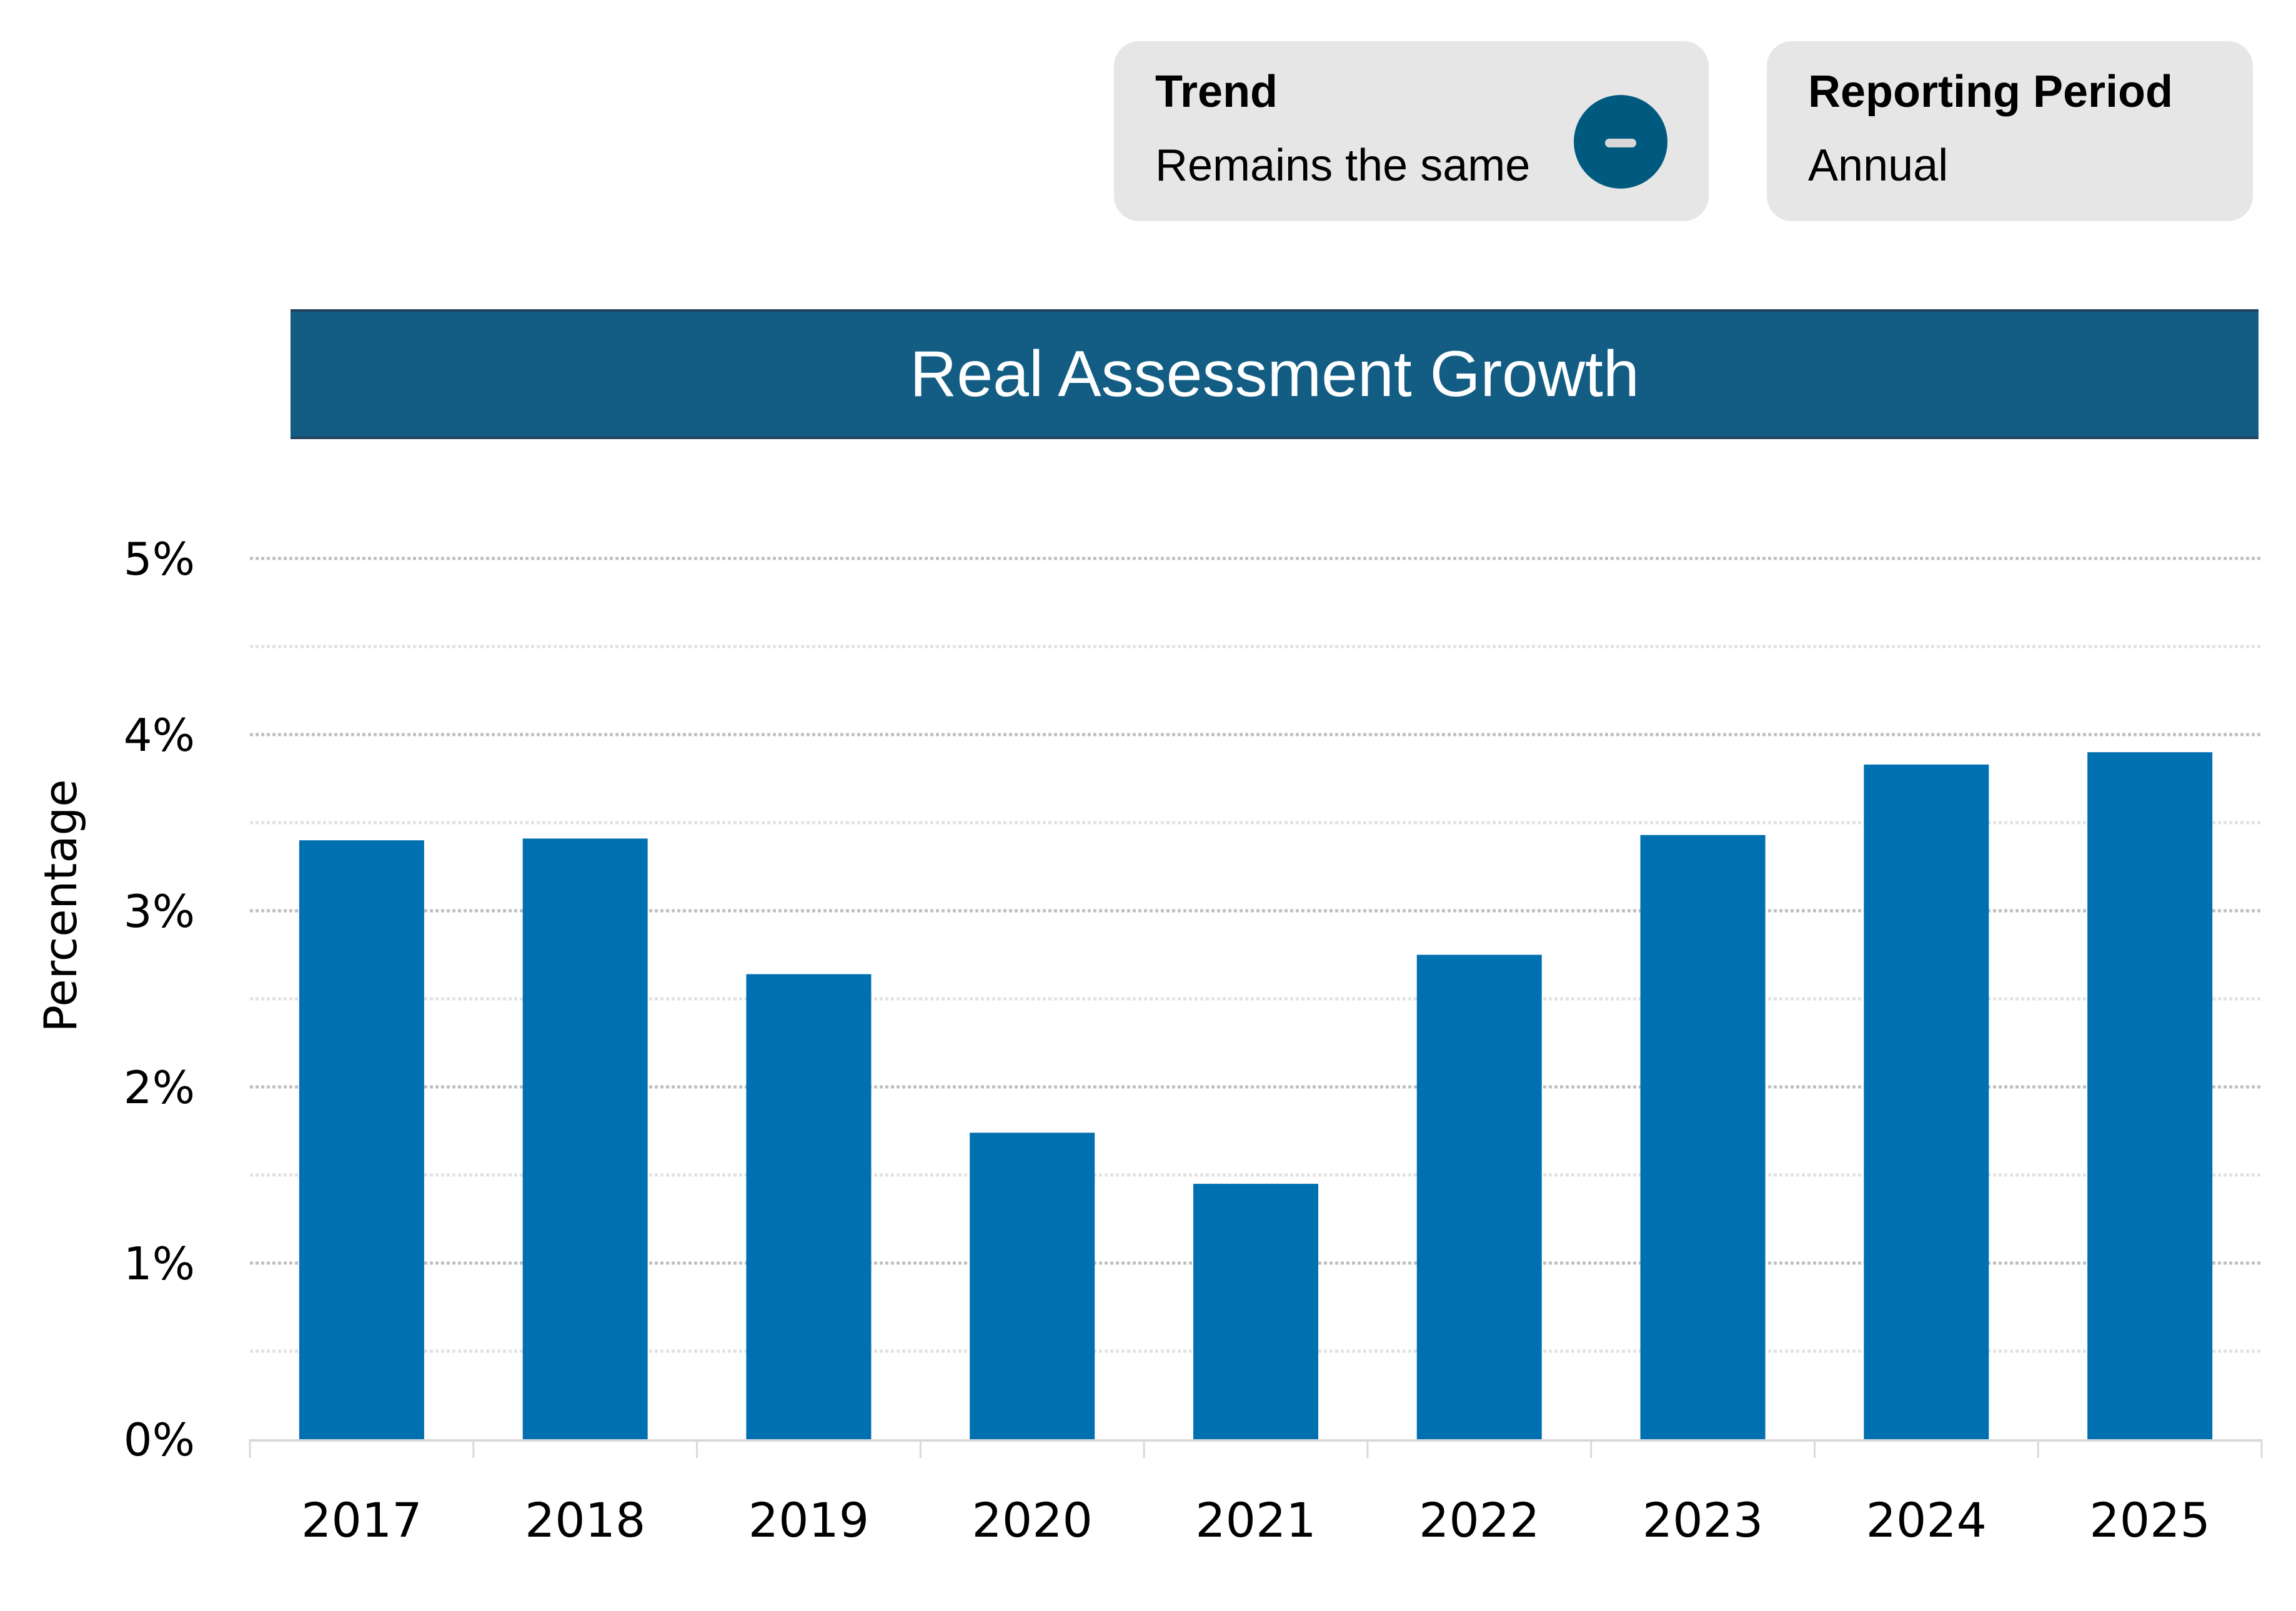 The height and width of the screenshot is (1611, 2296). Describe the element at coordinates (2150, 1095) in the screenshot. I see `bar-2025` at that location.